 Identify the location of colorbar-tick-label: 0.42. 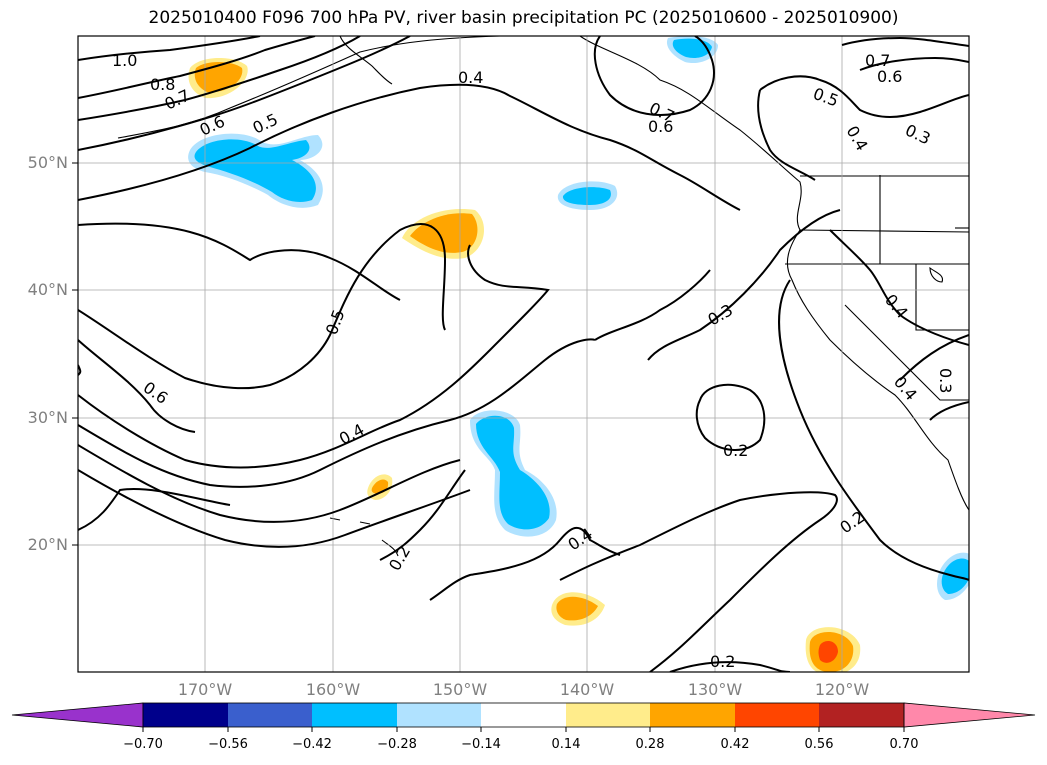
(735, 744).